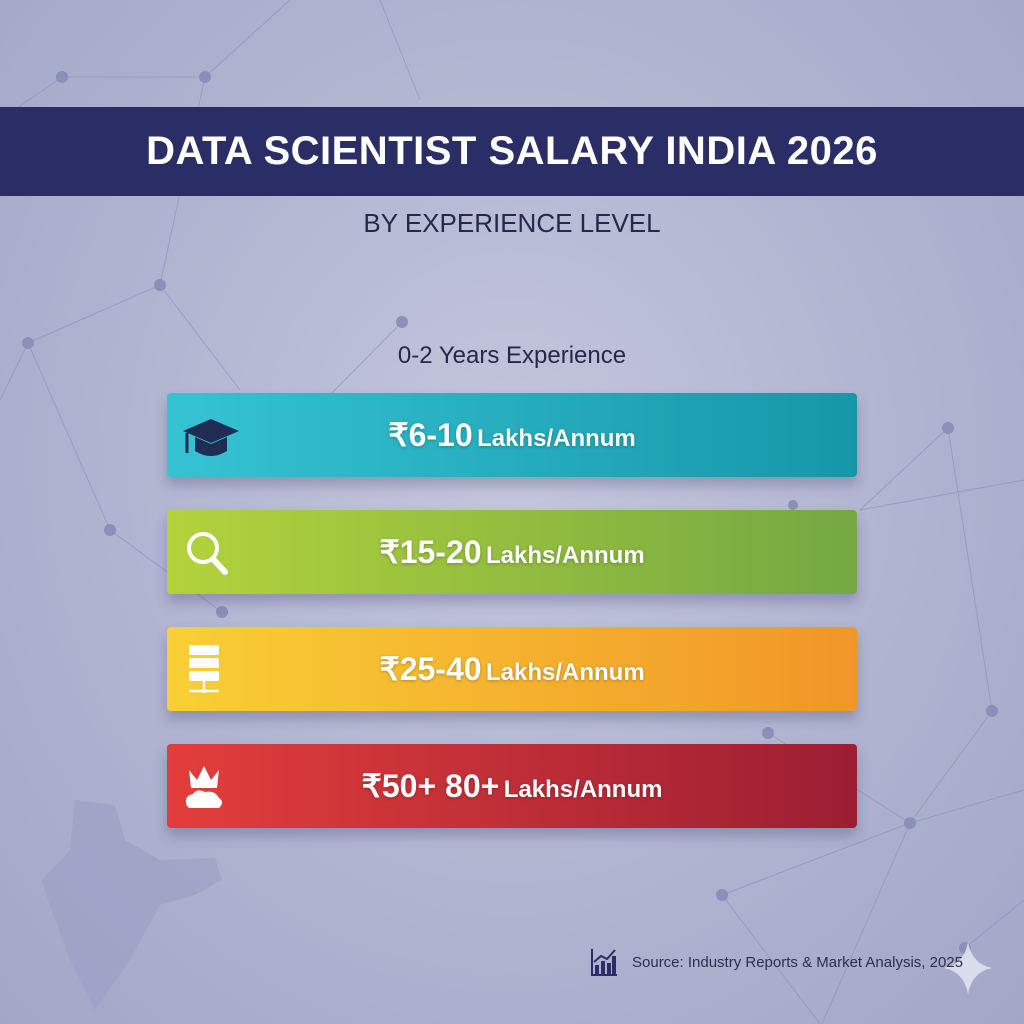 This screenshot has width=1024, height=1024. Describe the element at coordinates (211, 437) in the screenshot. I see `graduation-cap-icon` at that location.